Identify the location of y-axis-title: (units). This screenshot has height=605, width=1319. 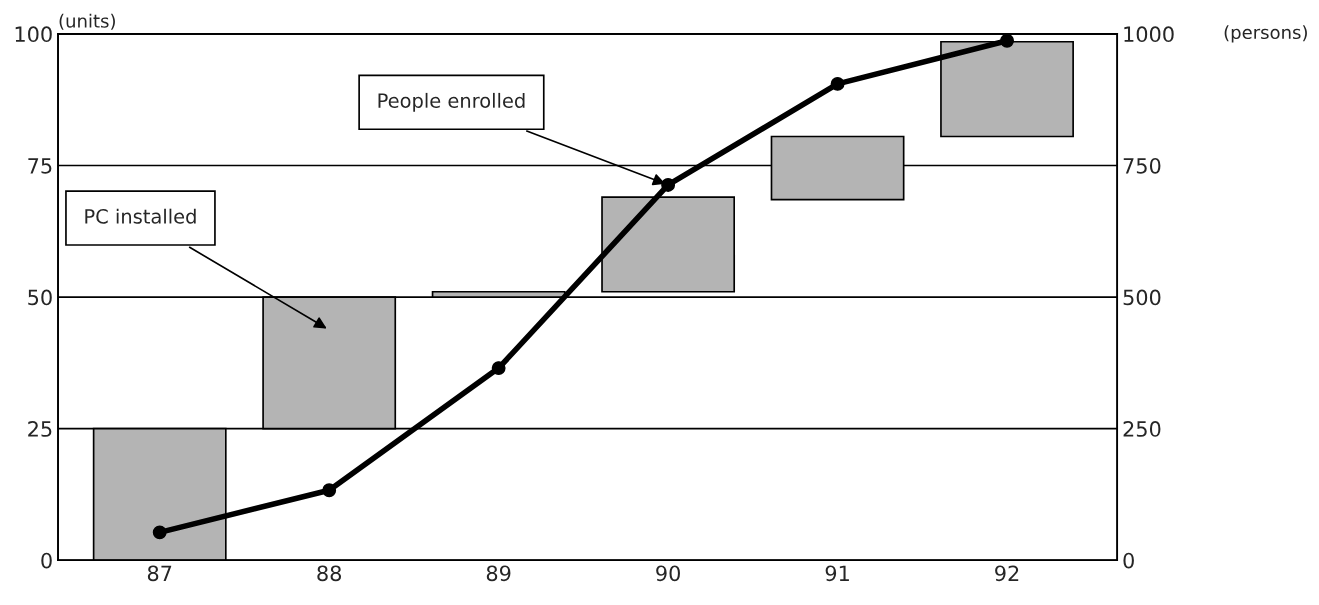
(87, 21).